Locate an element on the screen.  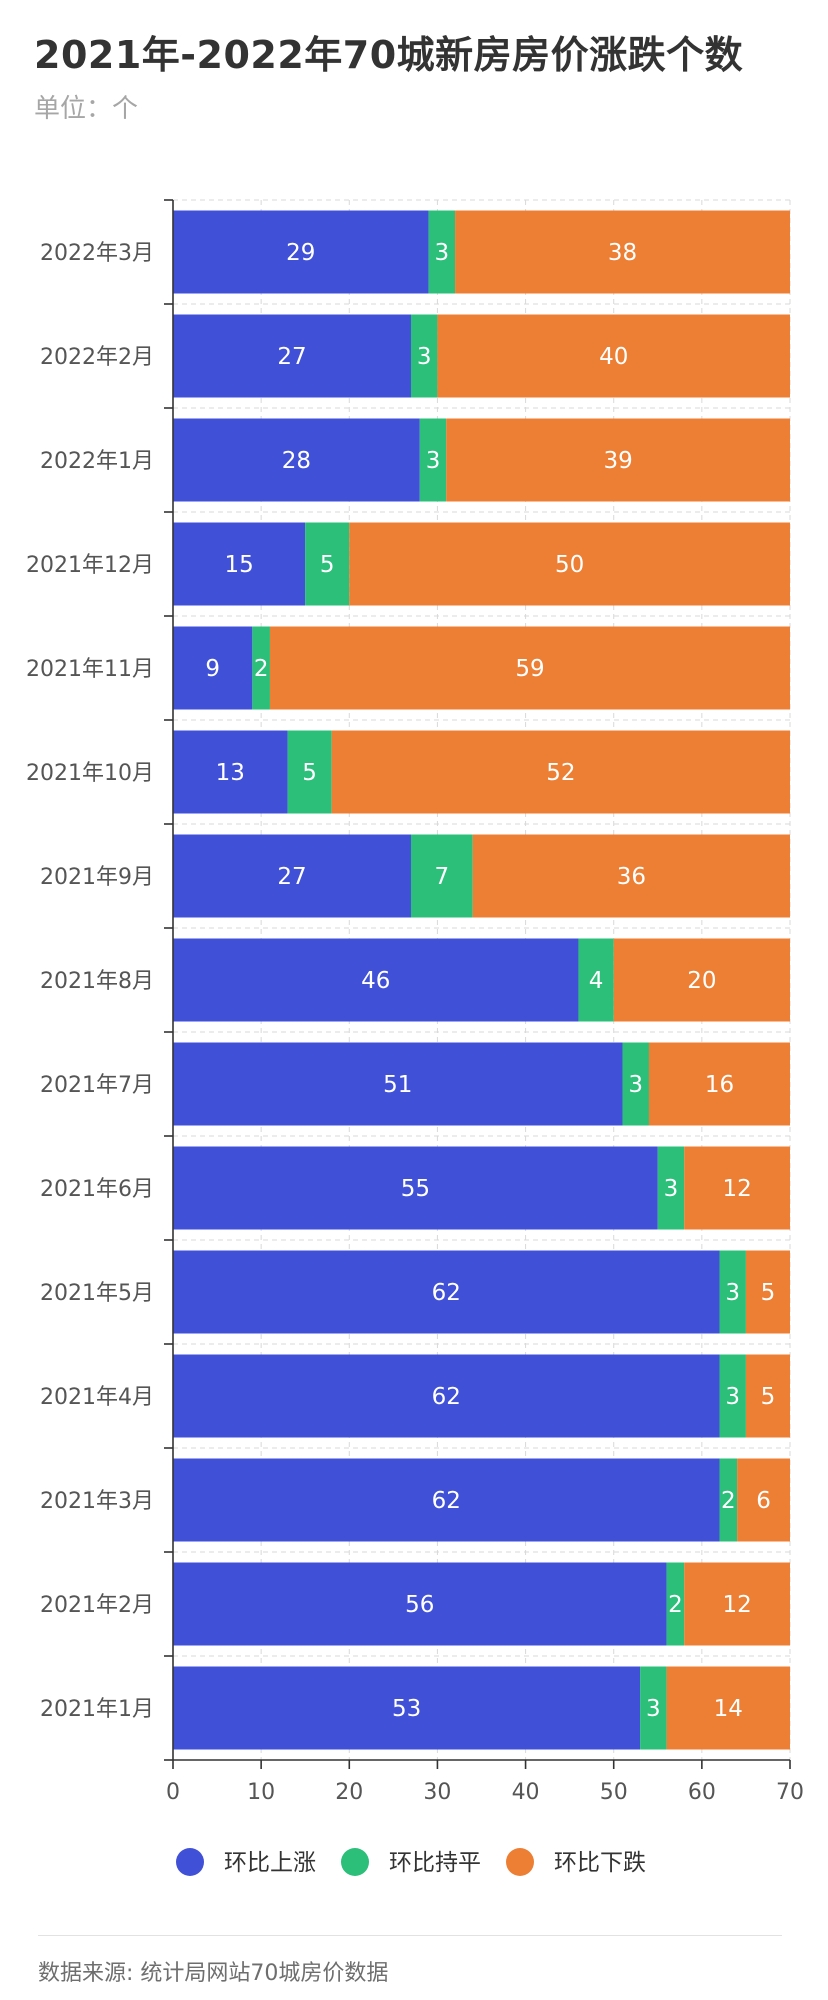
unit-label: 单位：个 is located at coordinates (86, 109).